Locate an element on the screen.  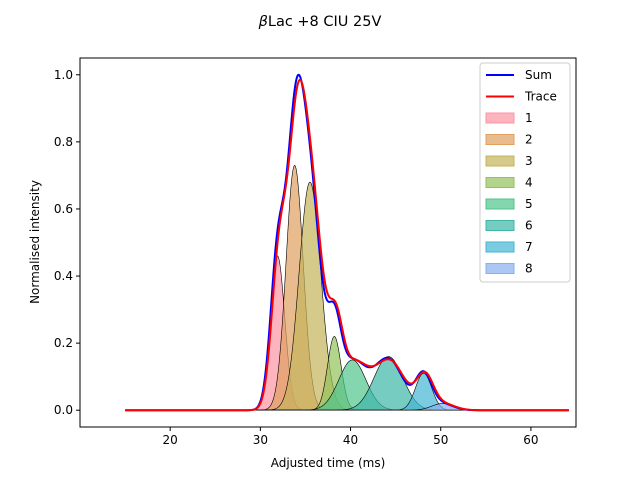
y-axis-label: Normalised intensity is located at coordinates (35, 242).